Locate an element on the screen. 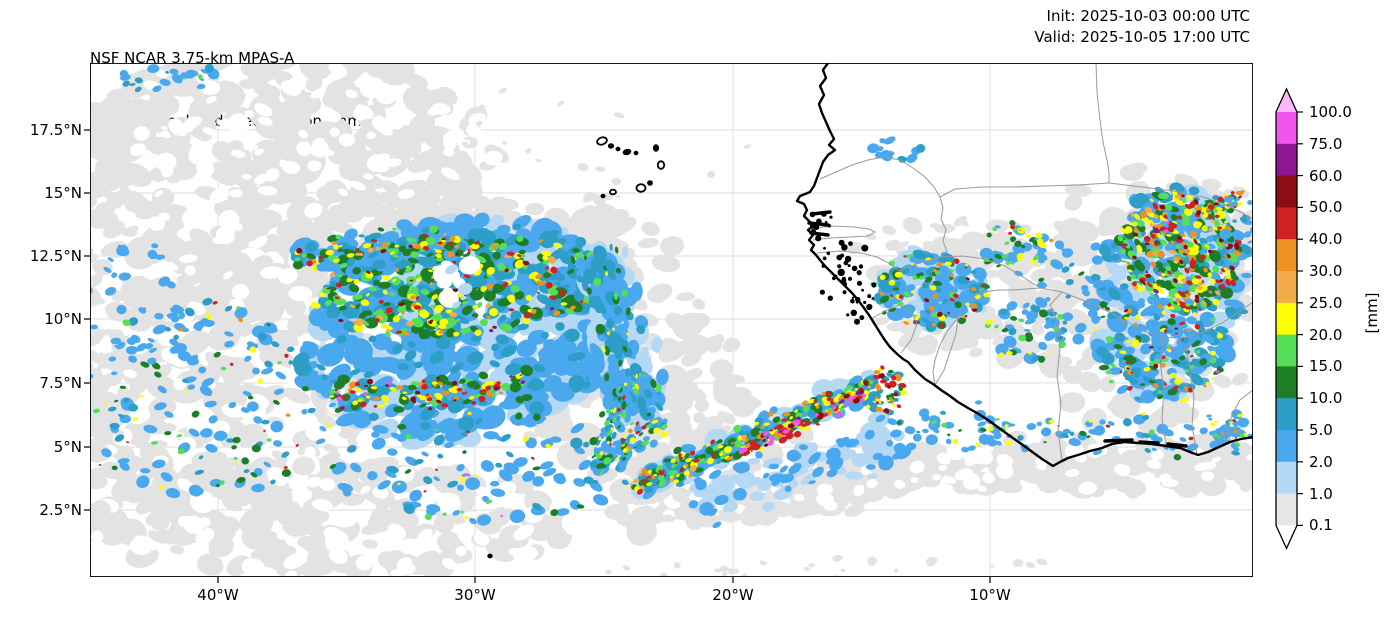  precip-region-subsystem-speckles is located at coordinates (479, 468).